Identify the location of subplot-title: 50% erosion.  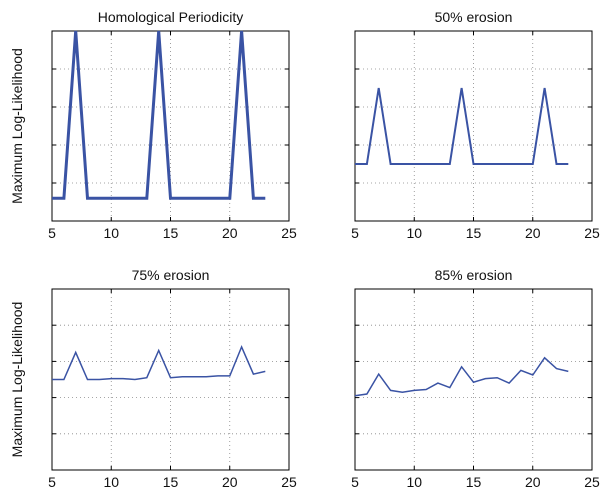
(474, 17).